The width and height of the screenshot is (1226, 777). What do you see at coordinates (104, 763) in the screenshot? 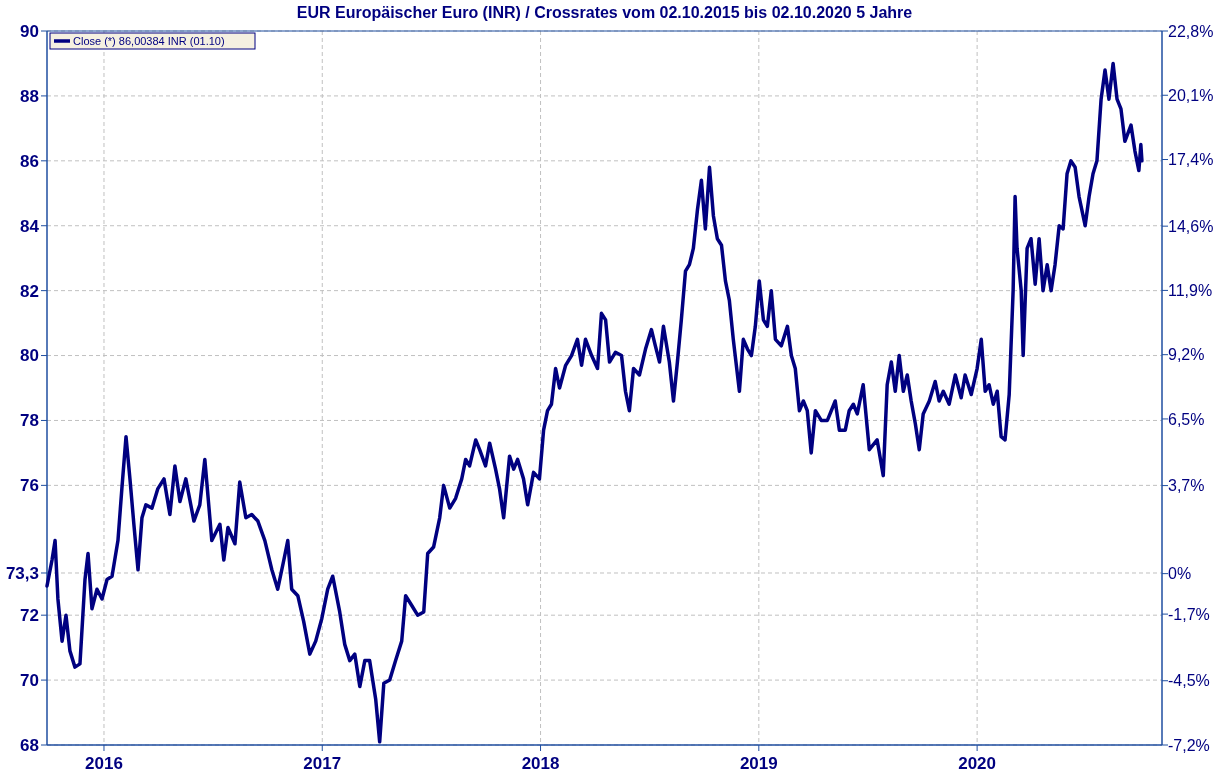
I see `x-tick-label: 2016` at bounding box center [104, 763].